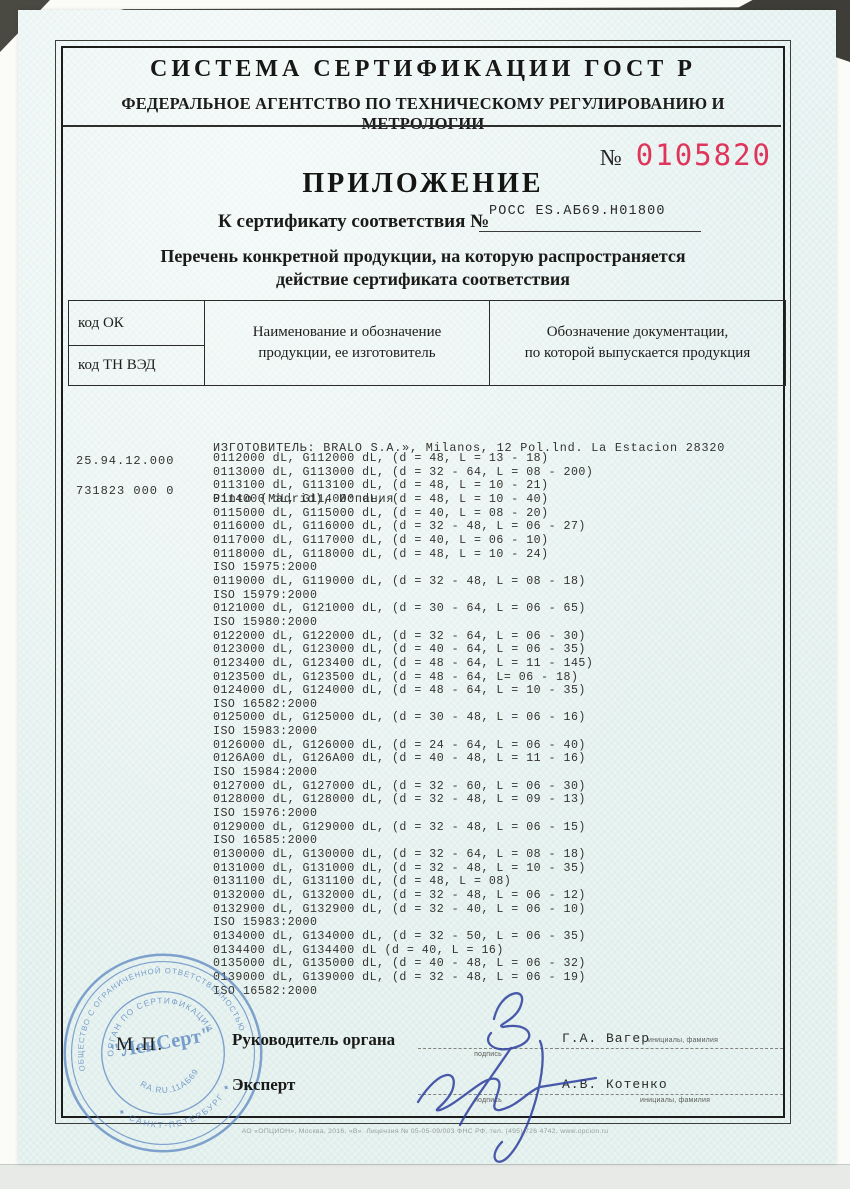 The width and height of the screenshot is (850, 1189). Describe the element at coordinates (606, 1038) in the screenshot. I see `head-of-body-name: Г.А. Вагер` at that location.